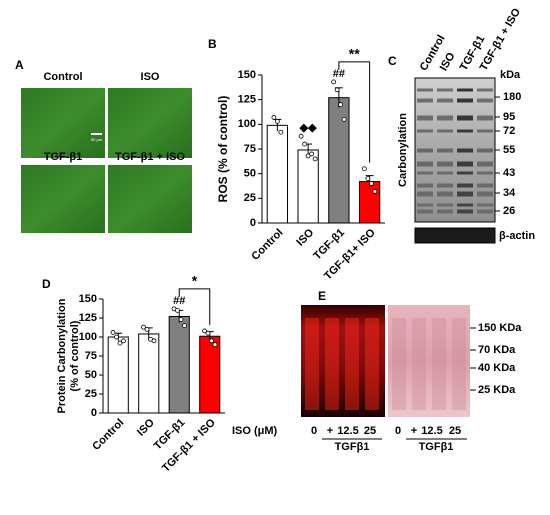 The height and width of the screenshot is (515, 550). Describe the element at coordinates (448, 61) in the screenshot. I see `lane-label: ISO` at that location.